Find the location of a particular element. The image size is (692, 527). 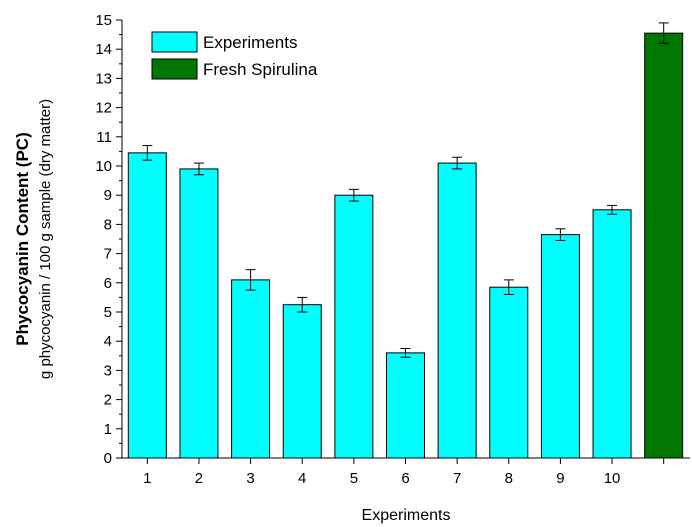

y-tick-label-8: 8 is located at coordinates (108, 224).